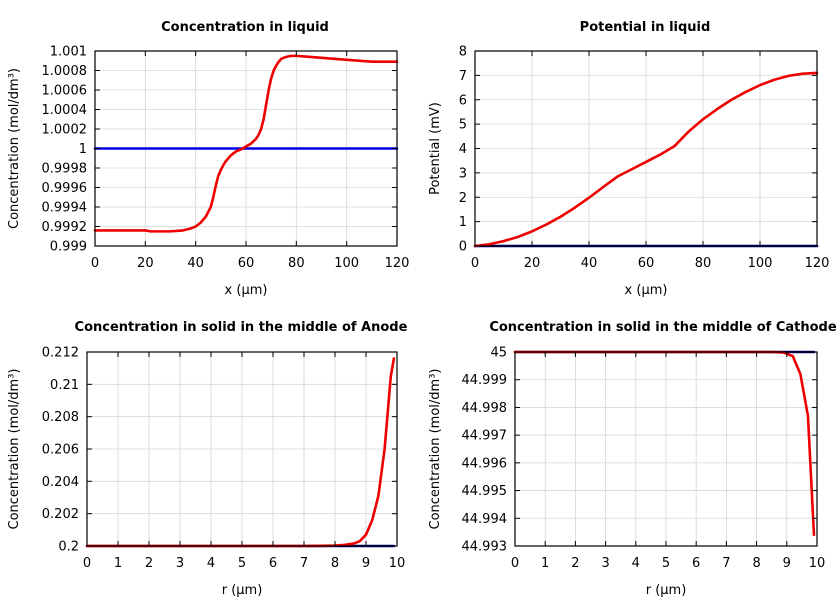  I want to click on y-tick-label: 44.995, so click(485, 491).